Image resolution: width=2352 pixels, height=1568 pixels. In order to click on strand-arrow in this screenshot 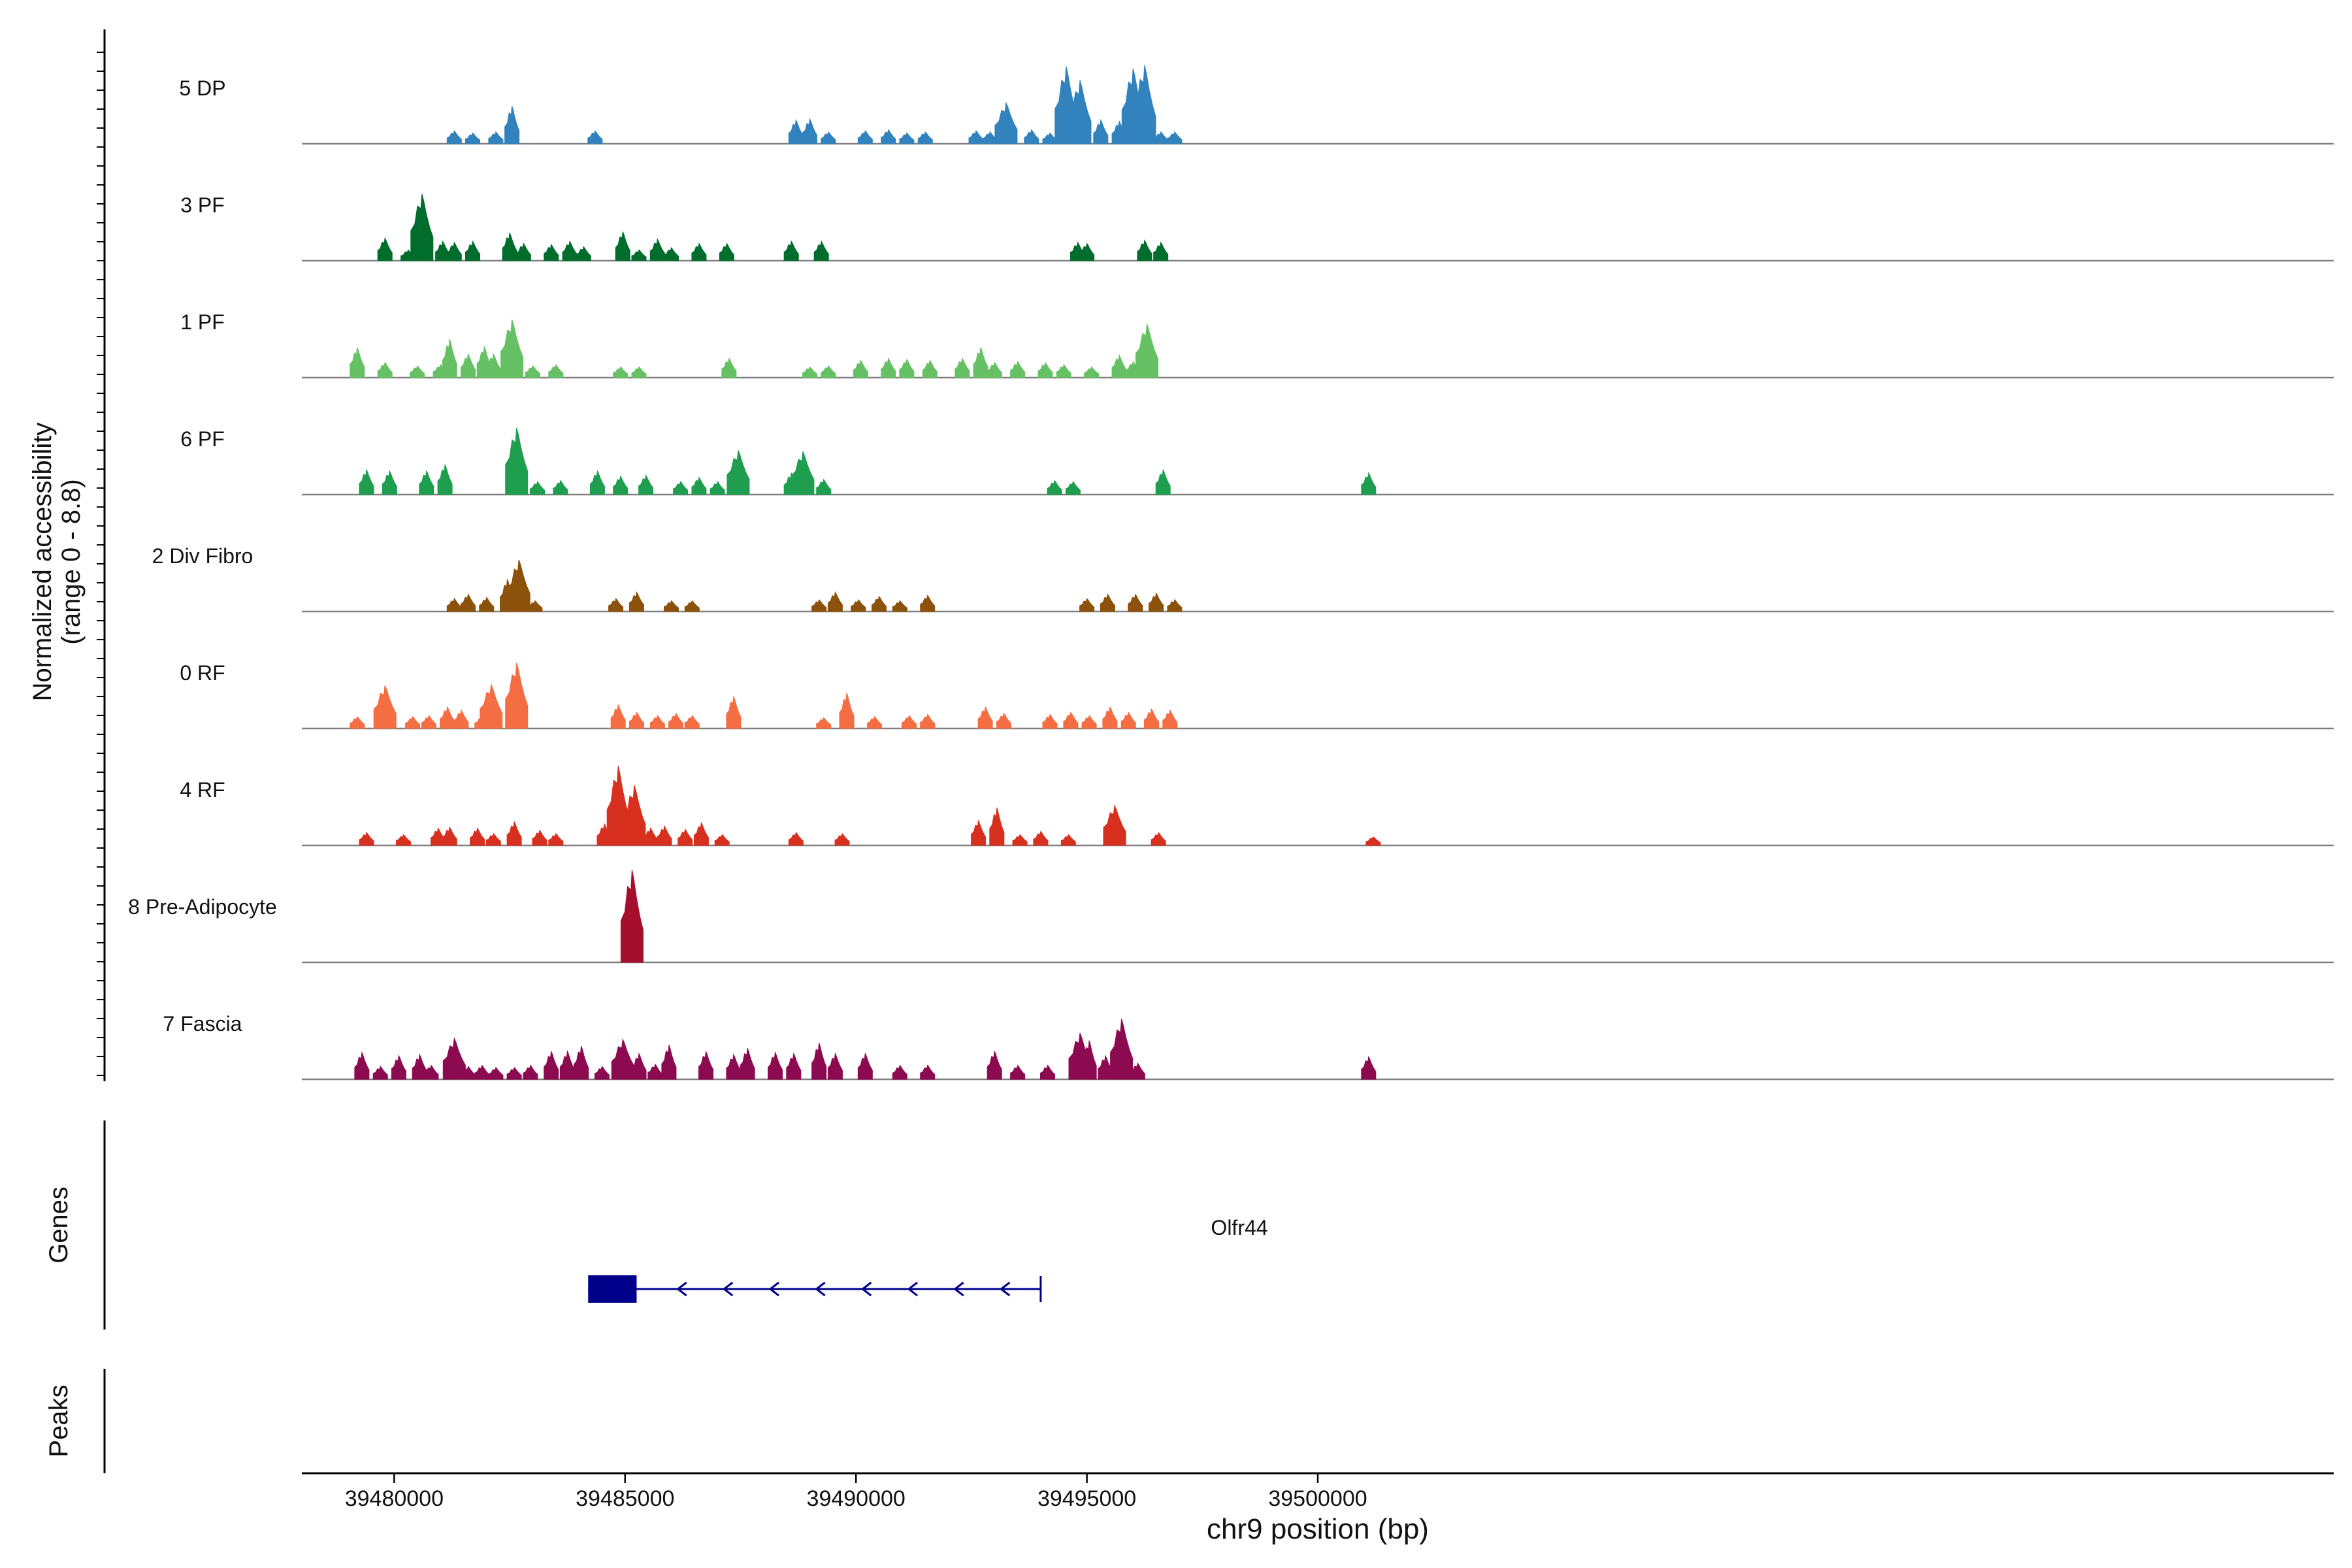, I will do `click(773, 1289)`.